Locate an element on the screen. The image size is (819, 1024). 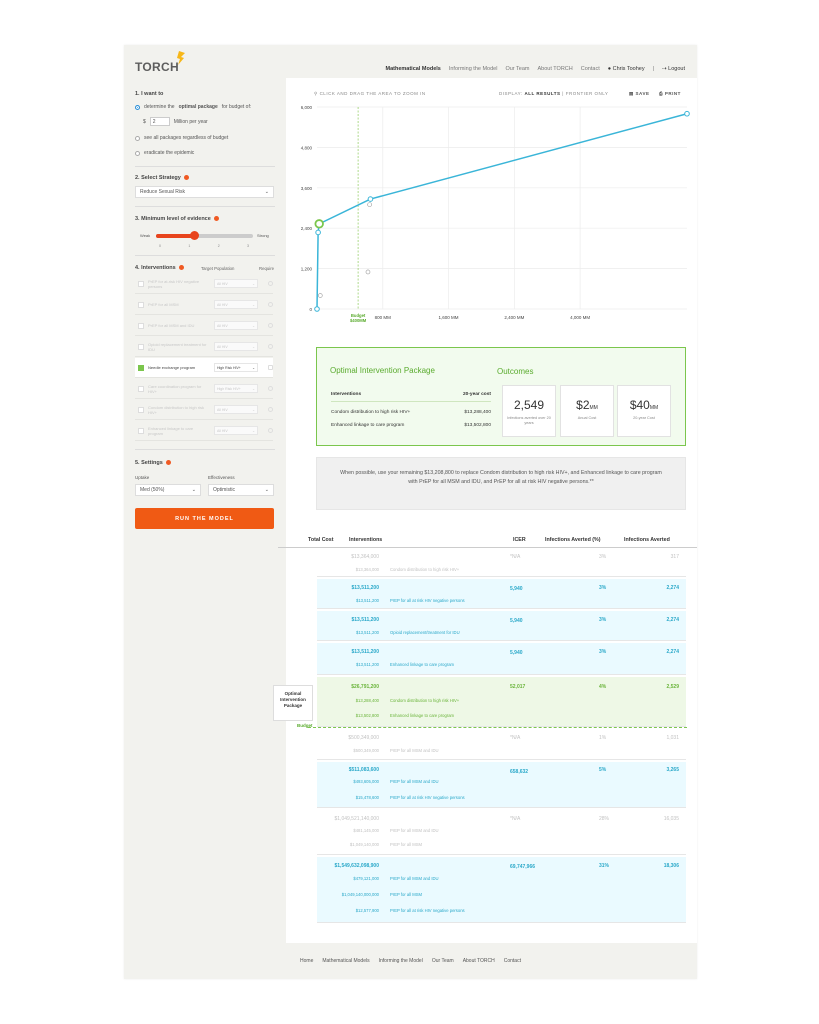
effectiveness-select: Optimistic ⌄ is located at coordinates (241, 490).